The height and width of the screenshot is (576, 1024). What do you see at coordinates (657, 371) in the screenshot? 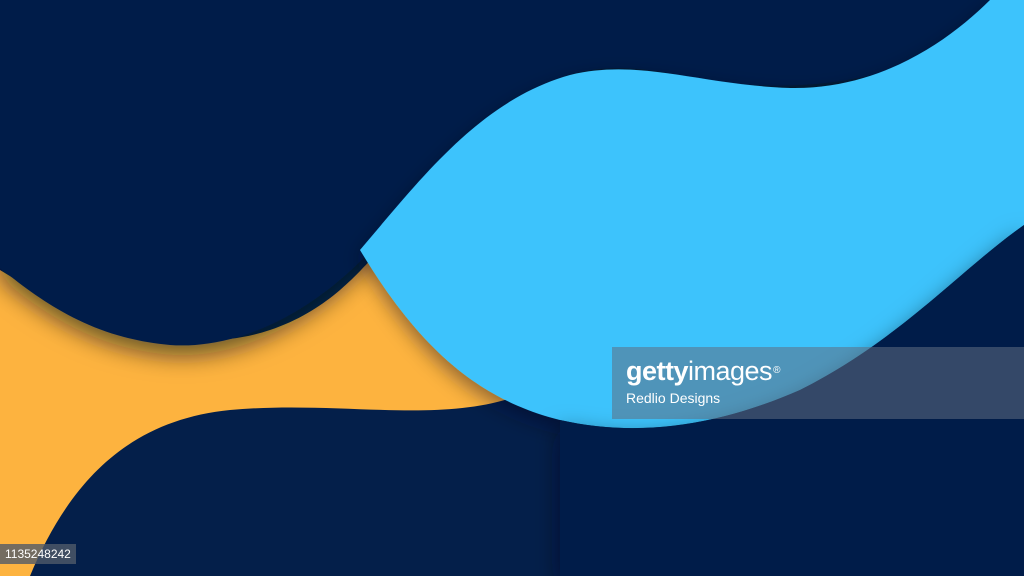
I see `watermark-brand-part1: getty` at bounding box center [657, 371].